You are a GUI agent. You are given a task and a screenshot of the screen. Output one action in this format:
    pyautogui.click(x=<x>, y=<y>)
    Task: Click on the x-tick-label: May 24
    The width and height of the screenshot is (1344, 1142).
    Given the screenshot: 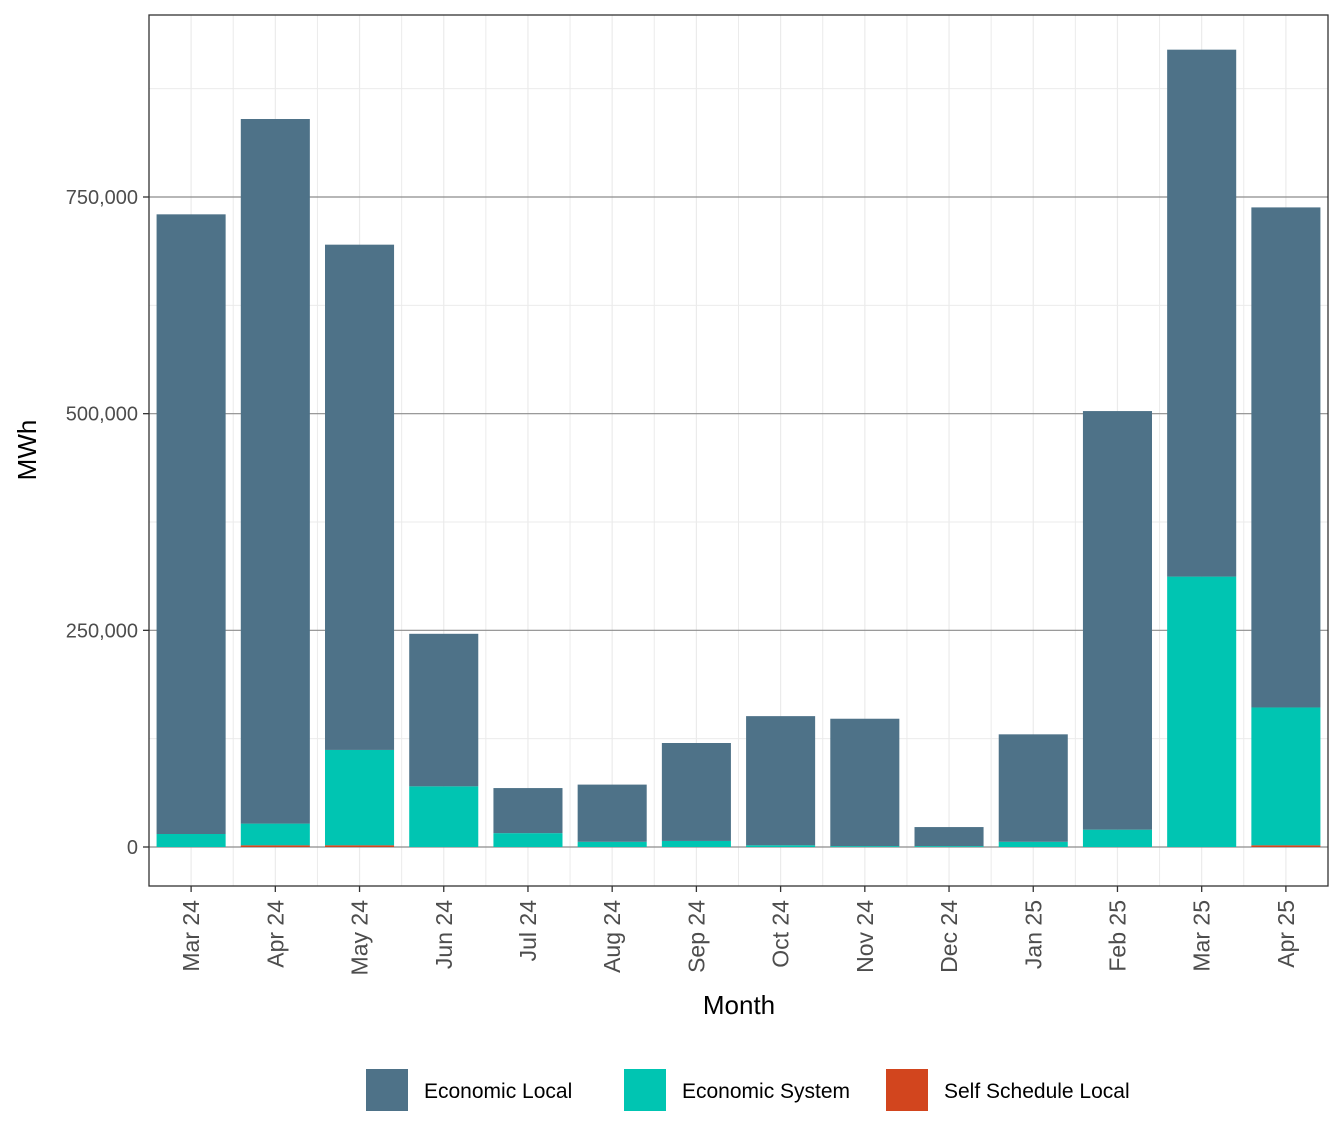 What is the action you would take?
    pyautogui.click(x=360, y=938)
    